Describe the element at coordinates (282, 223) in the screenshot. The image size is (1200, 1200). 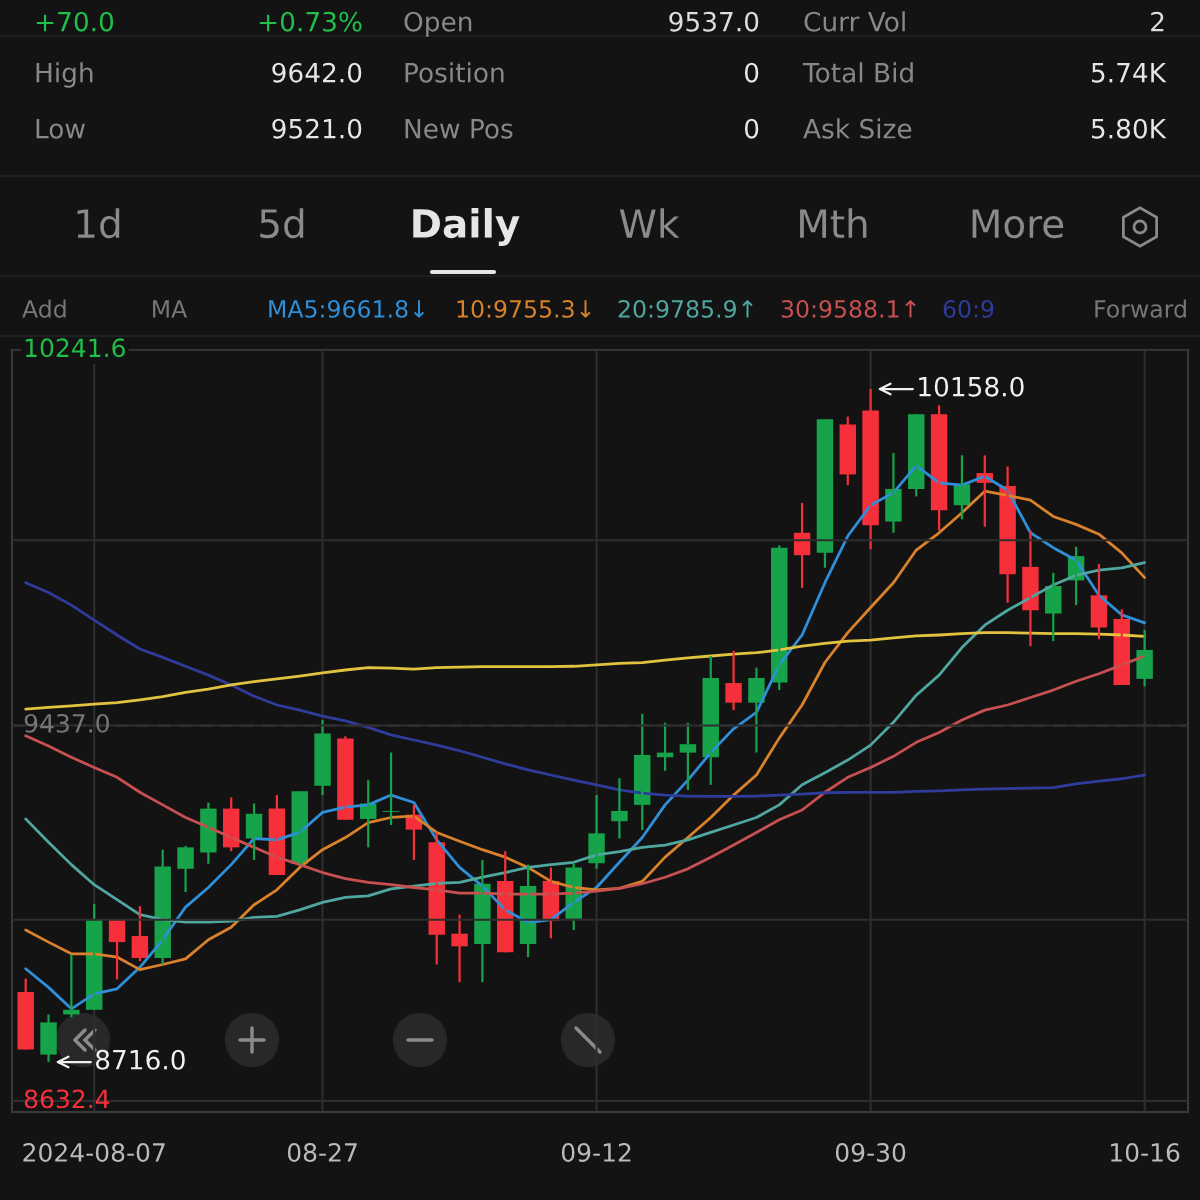
I see `text: 5d` at that location.